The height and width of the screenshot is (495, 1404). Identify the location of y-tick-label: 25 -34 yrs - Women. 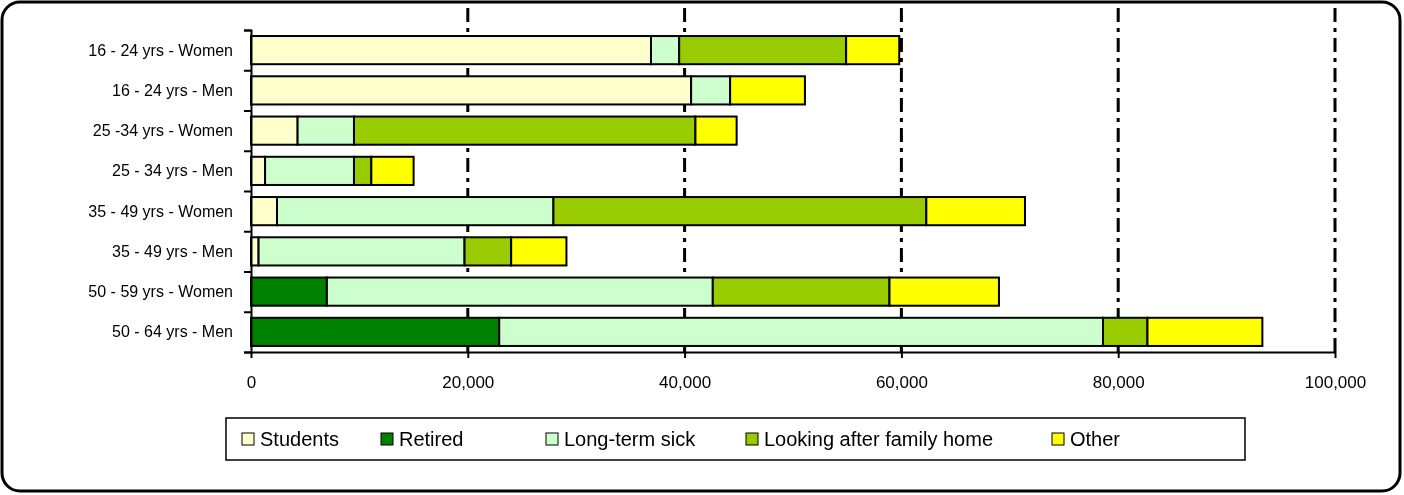
(162, 131).